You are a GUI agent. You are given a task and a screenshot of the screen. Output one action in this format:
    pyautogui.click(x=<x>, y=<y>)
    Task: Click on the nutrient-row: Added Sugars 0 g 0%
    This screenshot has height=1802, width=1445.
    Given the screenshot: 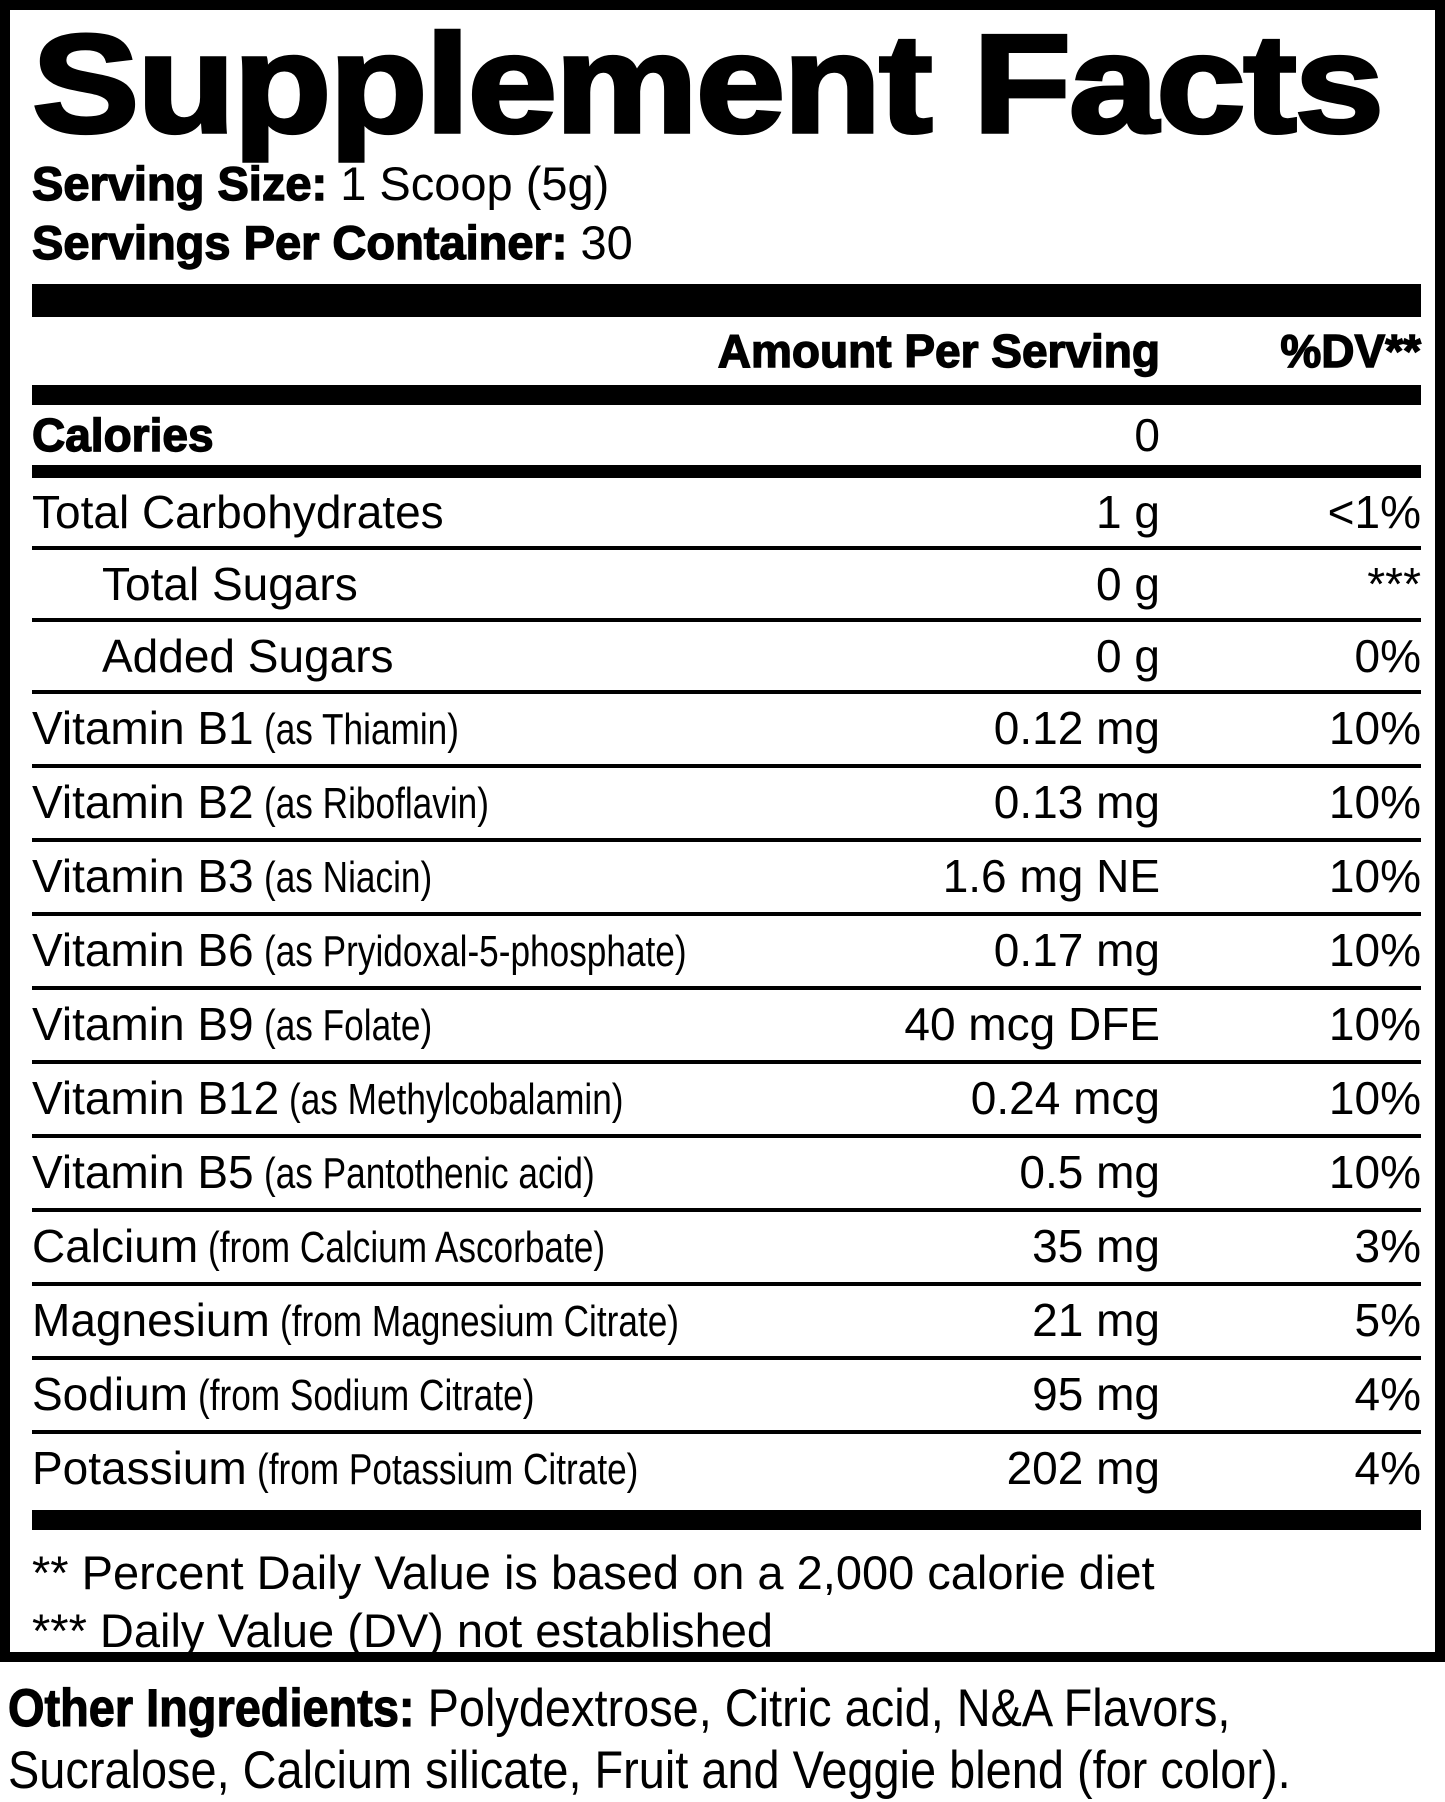 What is the action you would take?
    pyautogui.click(x=726, y=658)
    